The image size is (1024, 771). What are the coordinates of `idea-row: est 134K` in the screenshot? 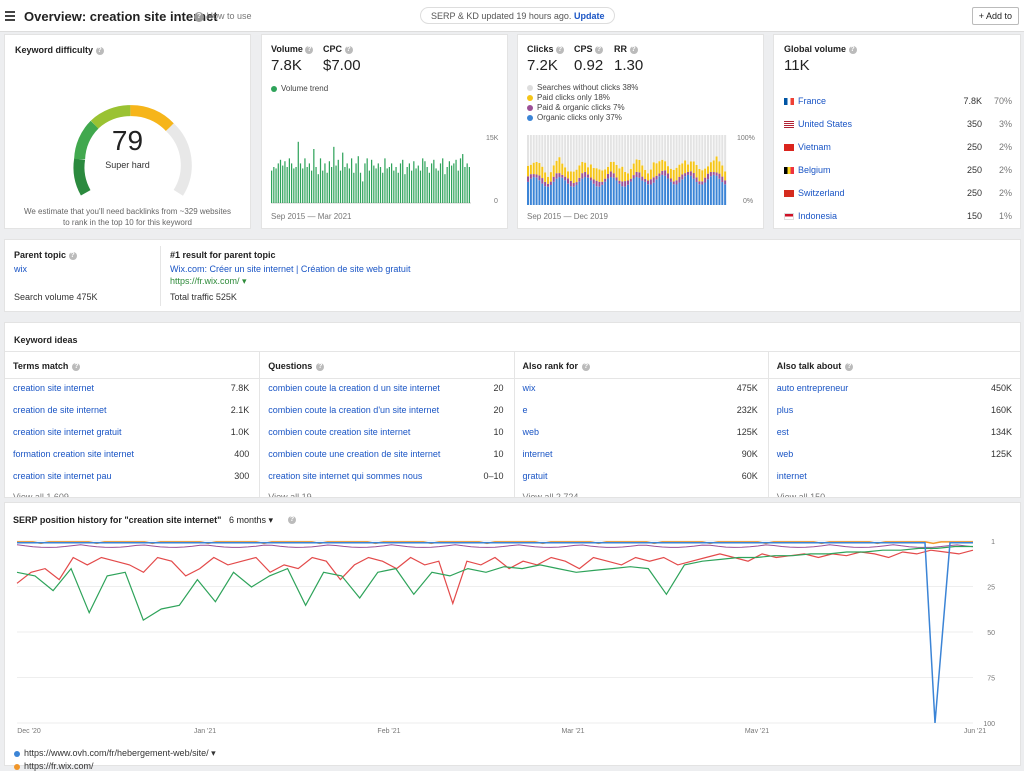 It's located at (894, 433).